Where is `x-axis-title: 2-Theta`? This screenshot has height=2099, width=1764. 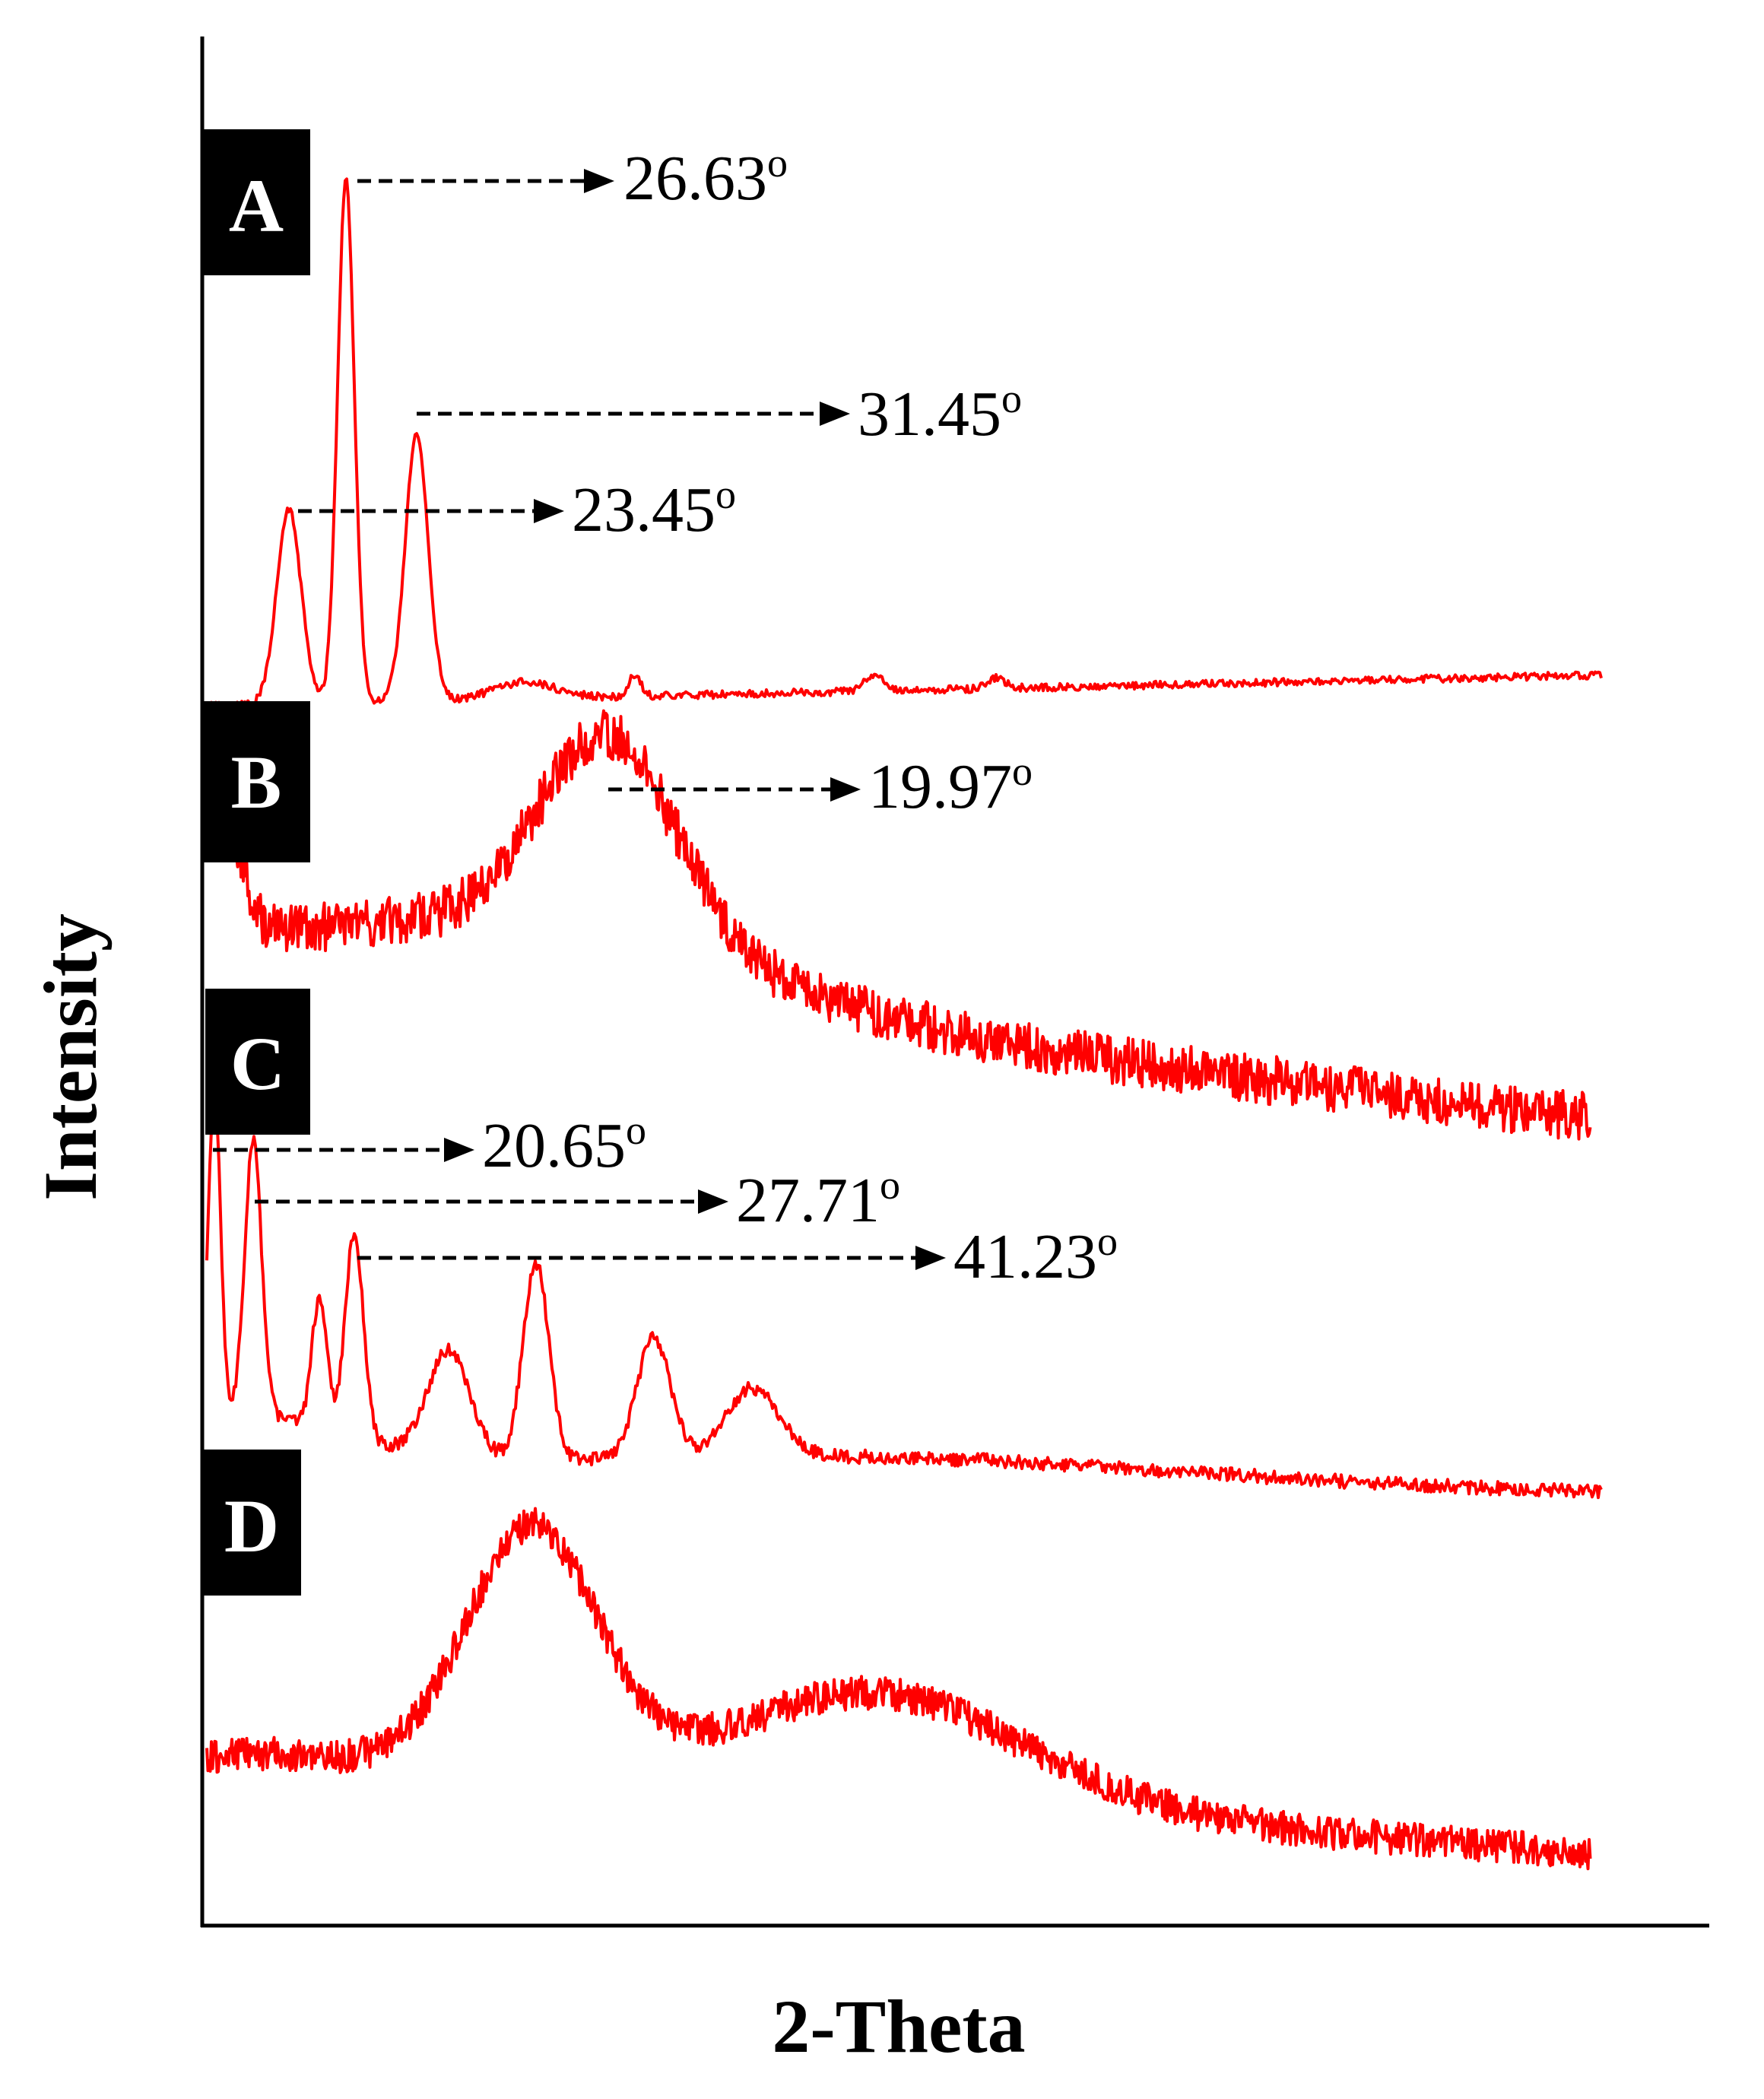 x-axis-title: 2-Theta is located at coordinates (899, 2026).